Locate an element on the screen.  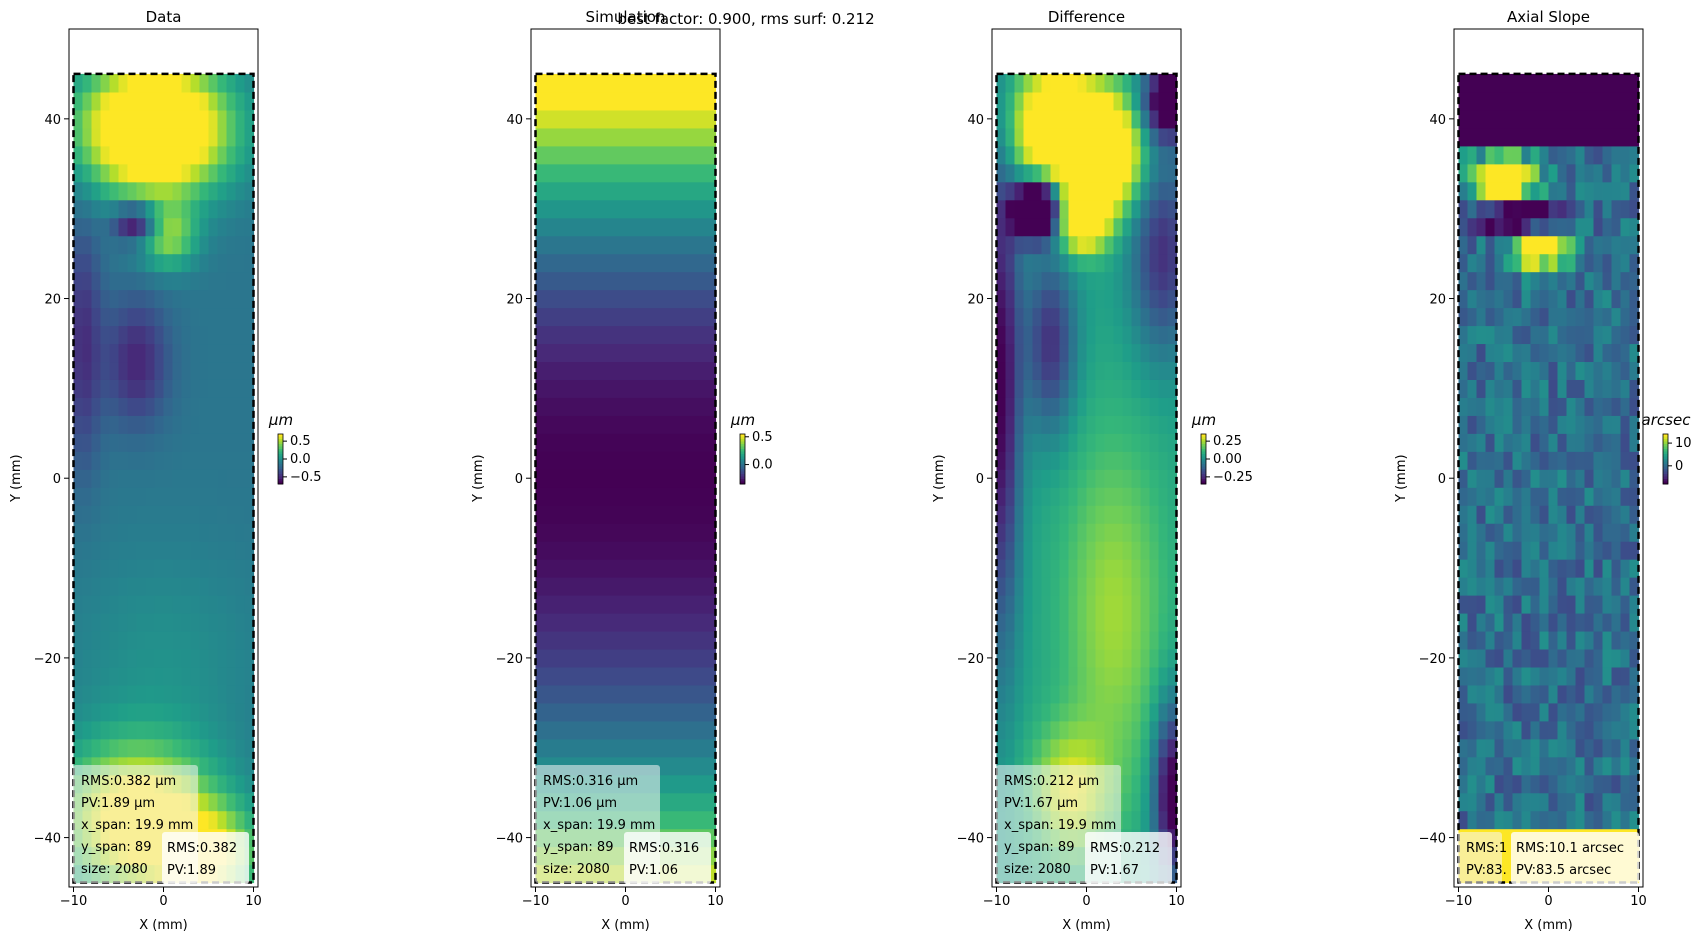
stats-text: PV:1.67 μm is located at coordinates (1041, 803).